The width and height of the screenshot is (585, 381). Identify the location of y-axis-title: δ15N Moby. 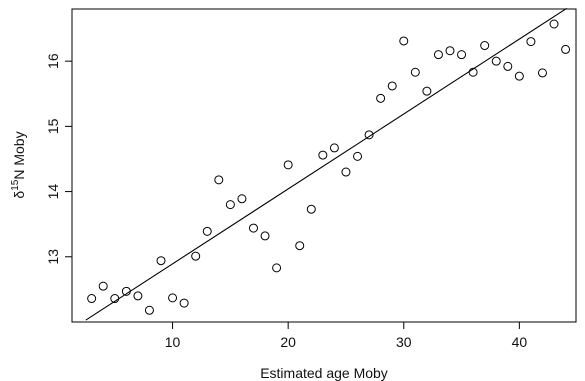
(18, 164).